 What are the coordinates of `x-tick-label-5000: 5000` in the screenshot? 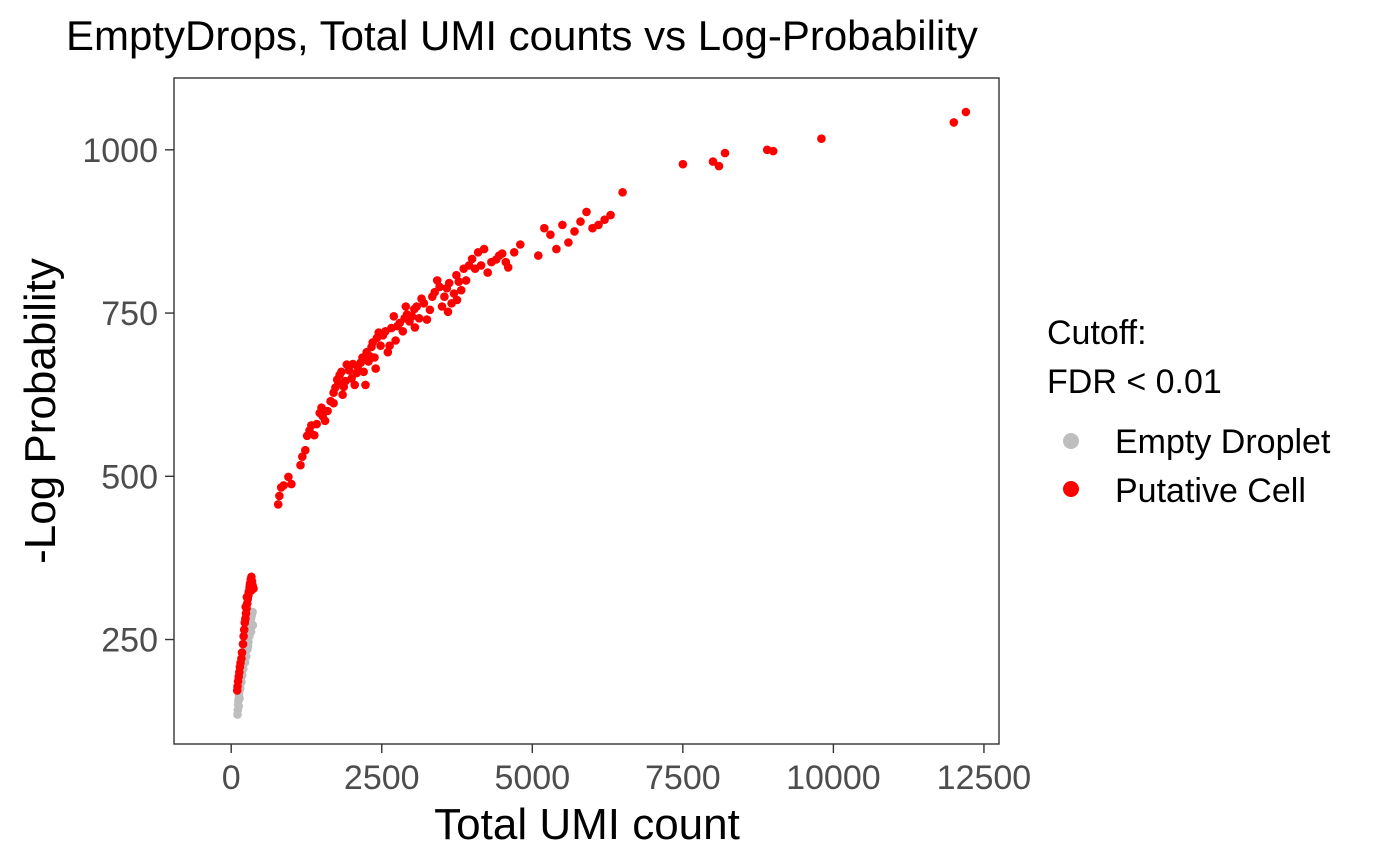 It's located at (532, 778).